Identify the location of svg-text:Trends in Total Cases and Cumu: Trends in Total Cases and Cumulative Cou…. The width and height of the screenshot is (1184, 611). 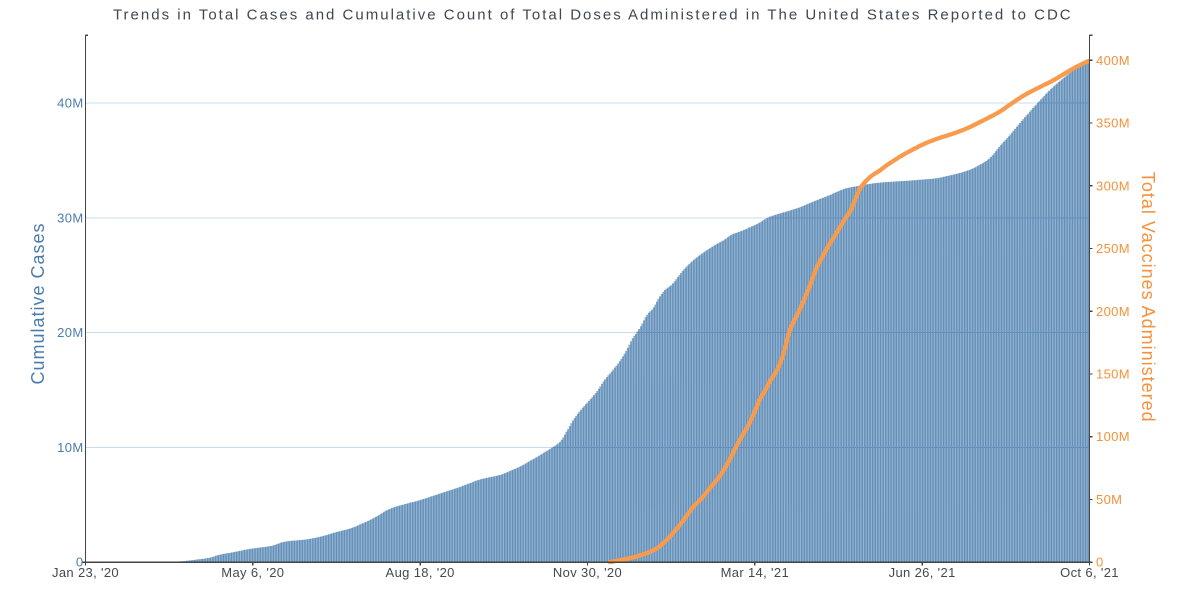
(593, 15).